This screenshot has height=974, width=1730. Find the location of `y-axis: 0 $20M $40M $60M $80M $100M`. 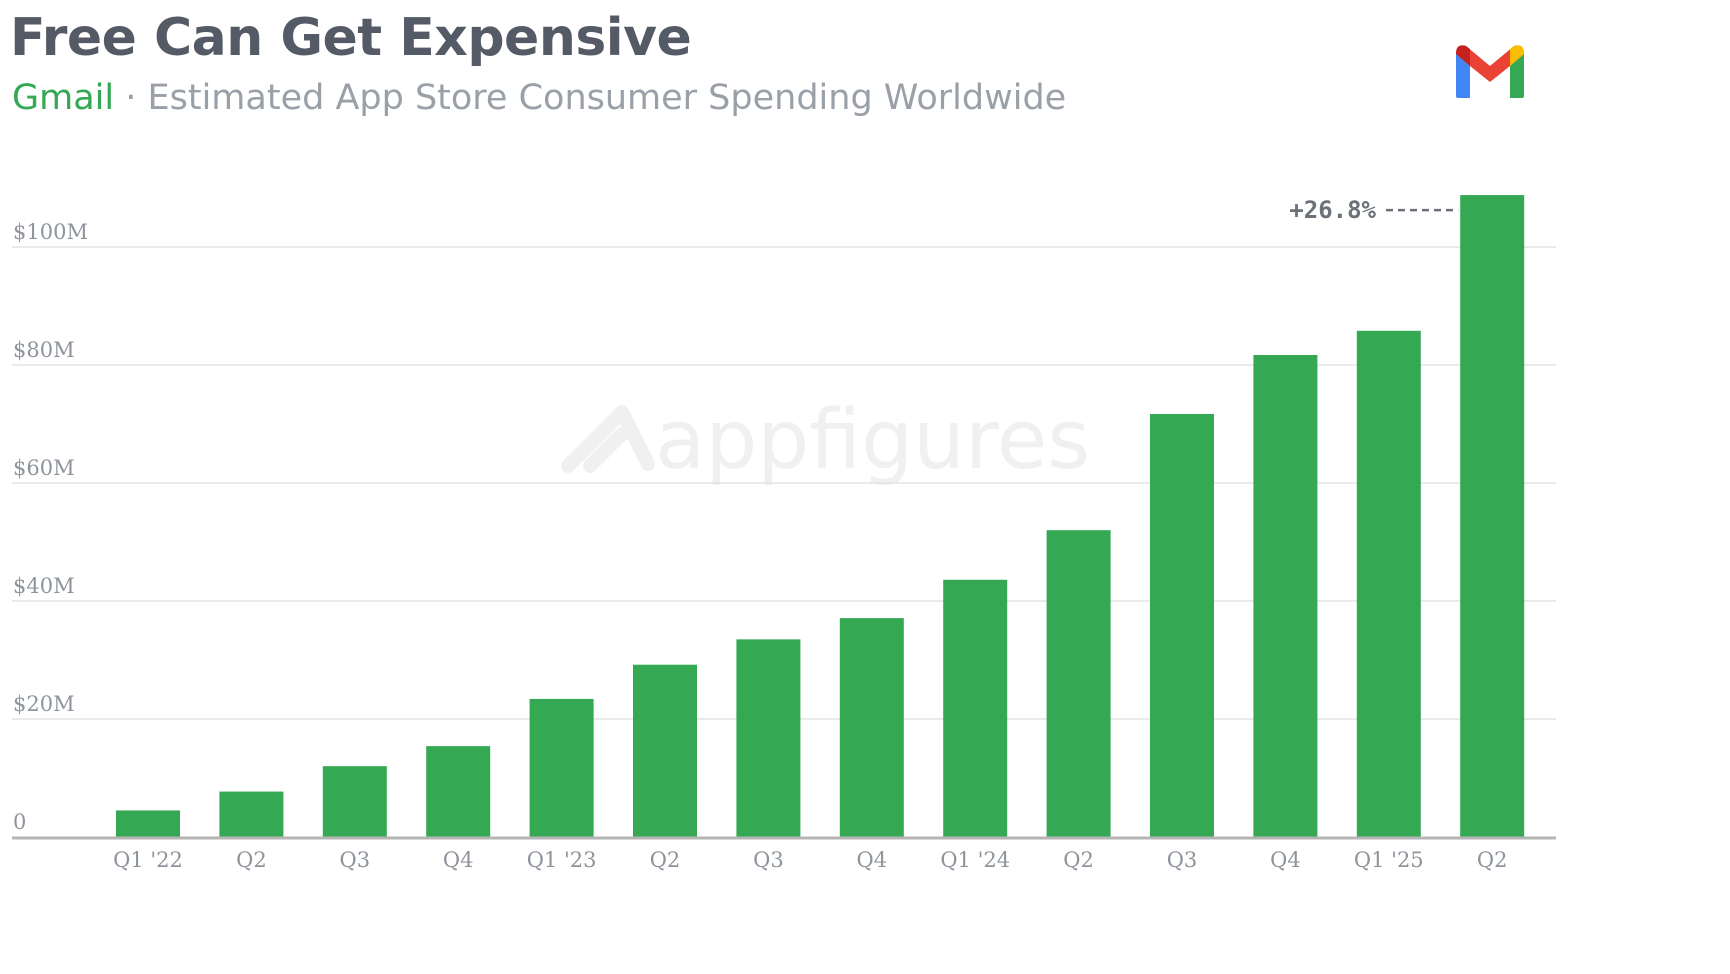

y-axis: 0 $20M $40M $60M $80M $100M is located at coordinates (50, 527).